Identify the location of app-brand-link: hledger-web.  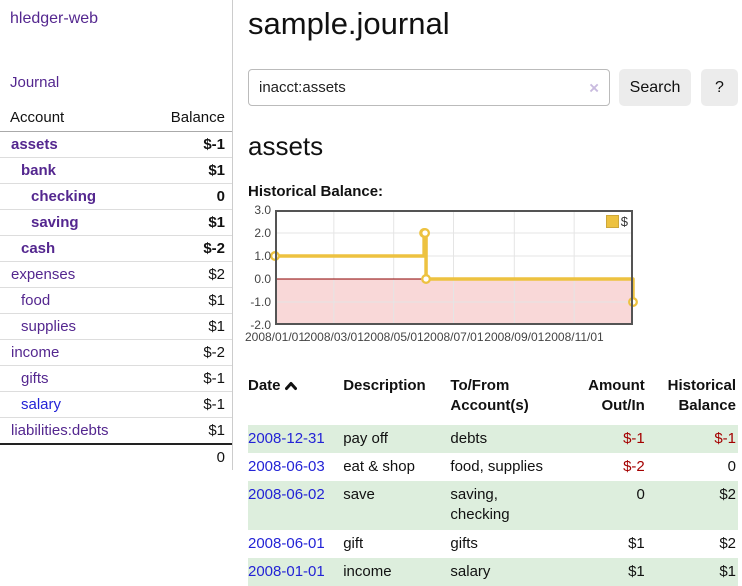
(121, 19).